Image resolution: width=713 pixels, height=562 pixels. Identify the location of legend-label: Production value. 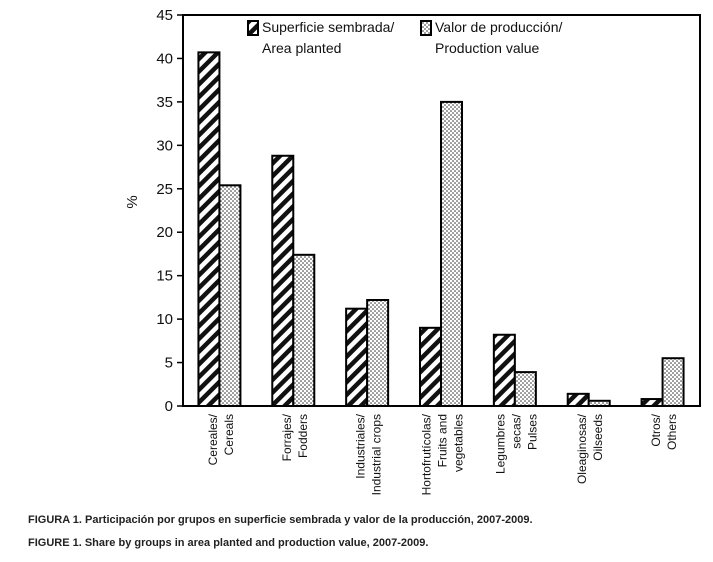
(487, 48).